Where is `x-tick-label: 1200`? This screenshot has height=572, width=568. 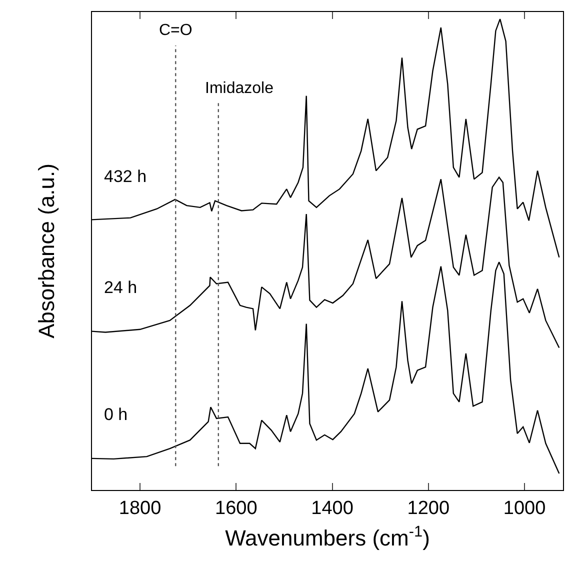 x-tick-label: 1200 is located at coordinates (428, 508).